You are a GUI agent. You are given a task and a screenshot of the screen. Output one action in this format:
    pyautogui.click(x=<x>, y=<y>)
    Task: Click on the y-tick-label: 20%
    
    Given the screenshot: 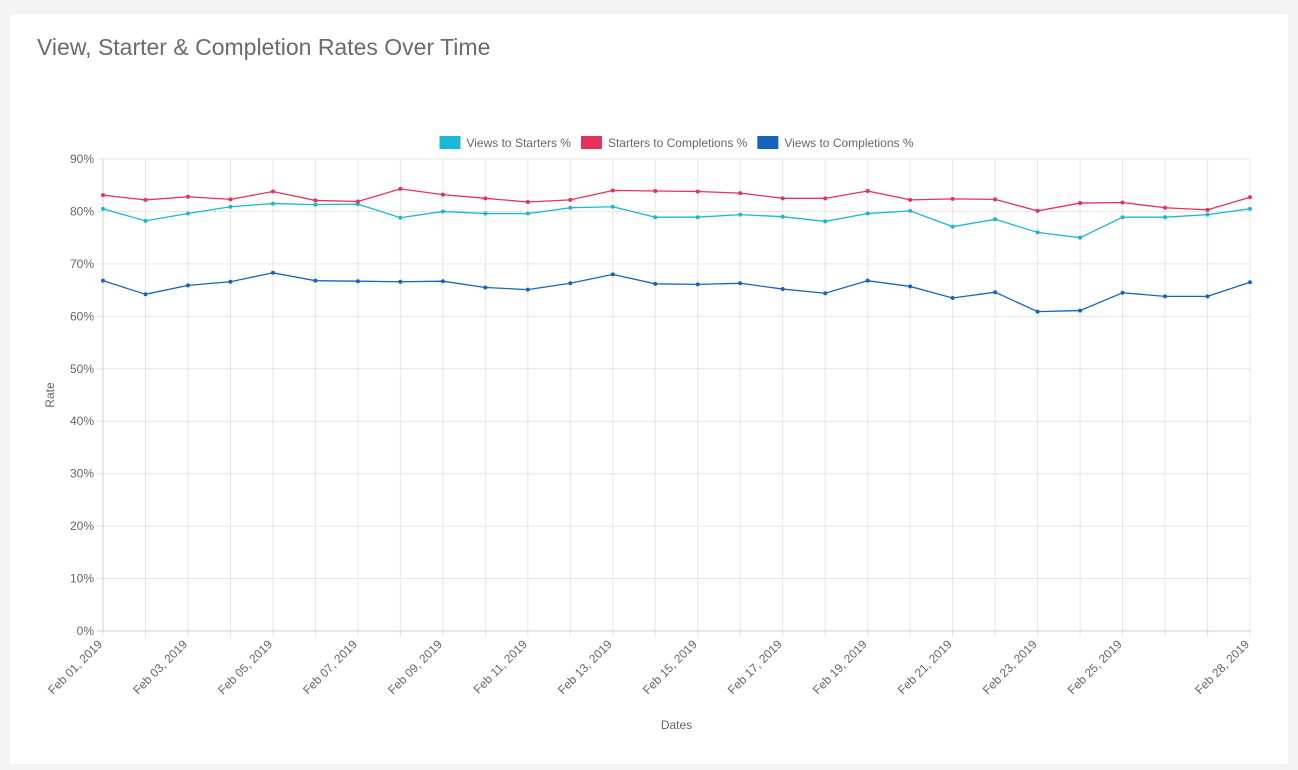 What is the action you would take?
    pyautogui.click(x=82, y=526)
    